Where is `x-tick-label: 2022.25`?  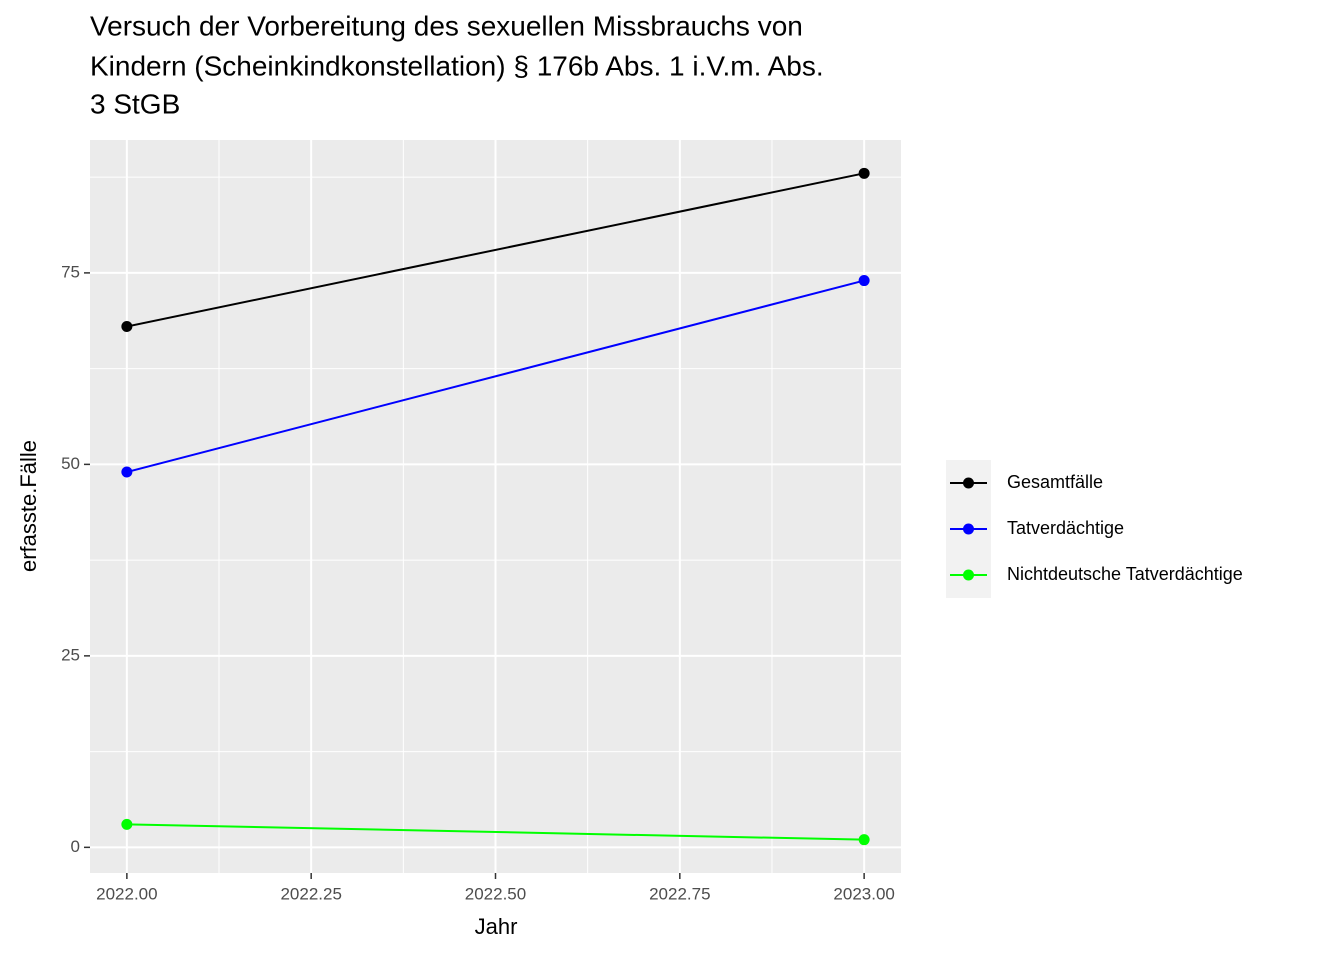
x-tick-label: 2022.25 is located at coordinates (310, 893).